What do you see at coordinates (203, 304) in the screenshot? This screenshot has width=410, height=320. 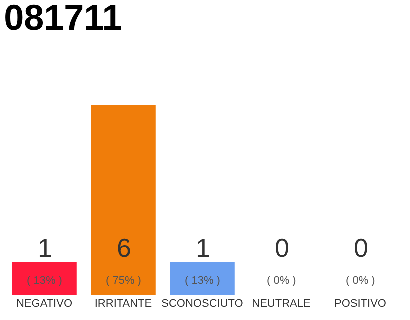 I see `x-tick-label: SCONOSCIUTO` at bounding box center [203, 304].